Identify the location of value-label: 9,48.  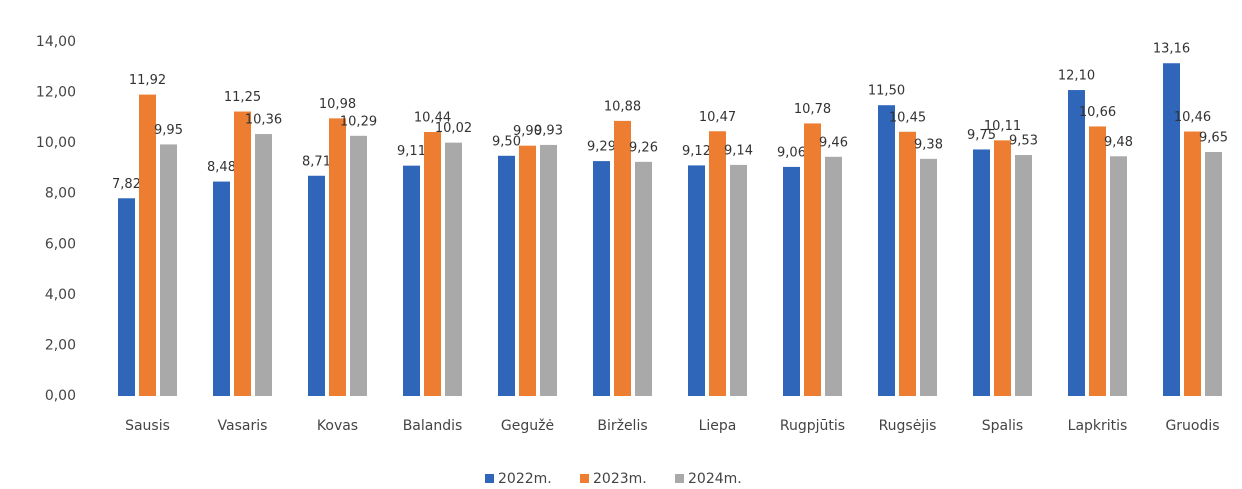
(1118, 142).